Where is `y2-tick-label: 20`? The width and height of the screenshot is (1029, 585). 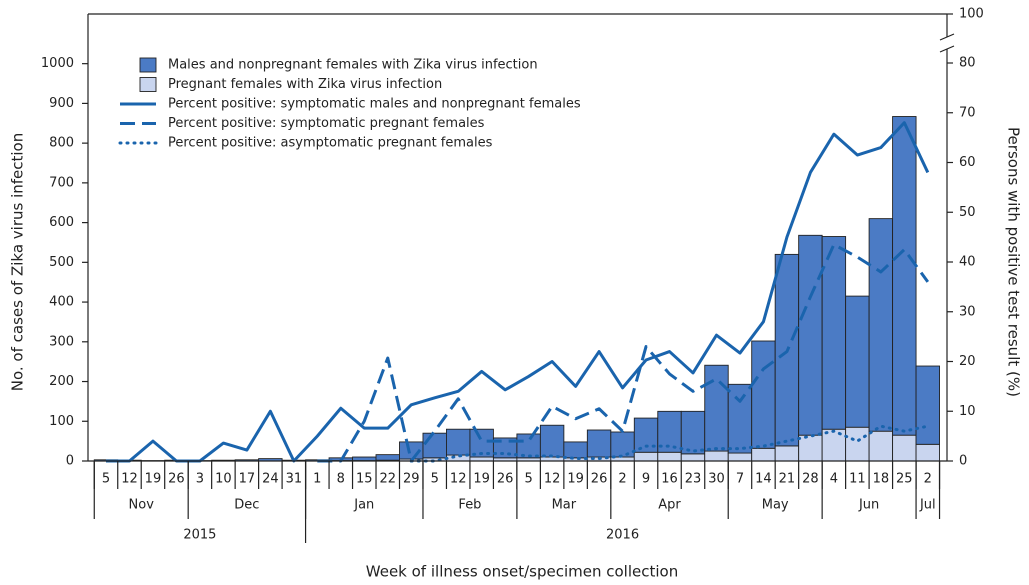 y2-tick-label: 20 is located at coordinates (967, 361).